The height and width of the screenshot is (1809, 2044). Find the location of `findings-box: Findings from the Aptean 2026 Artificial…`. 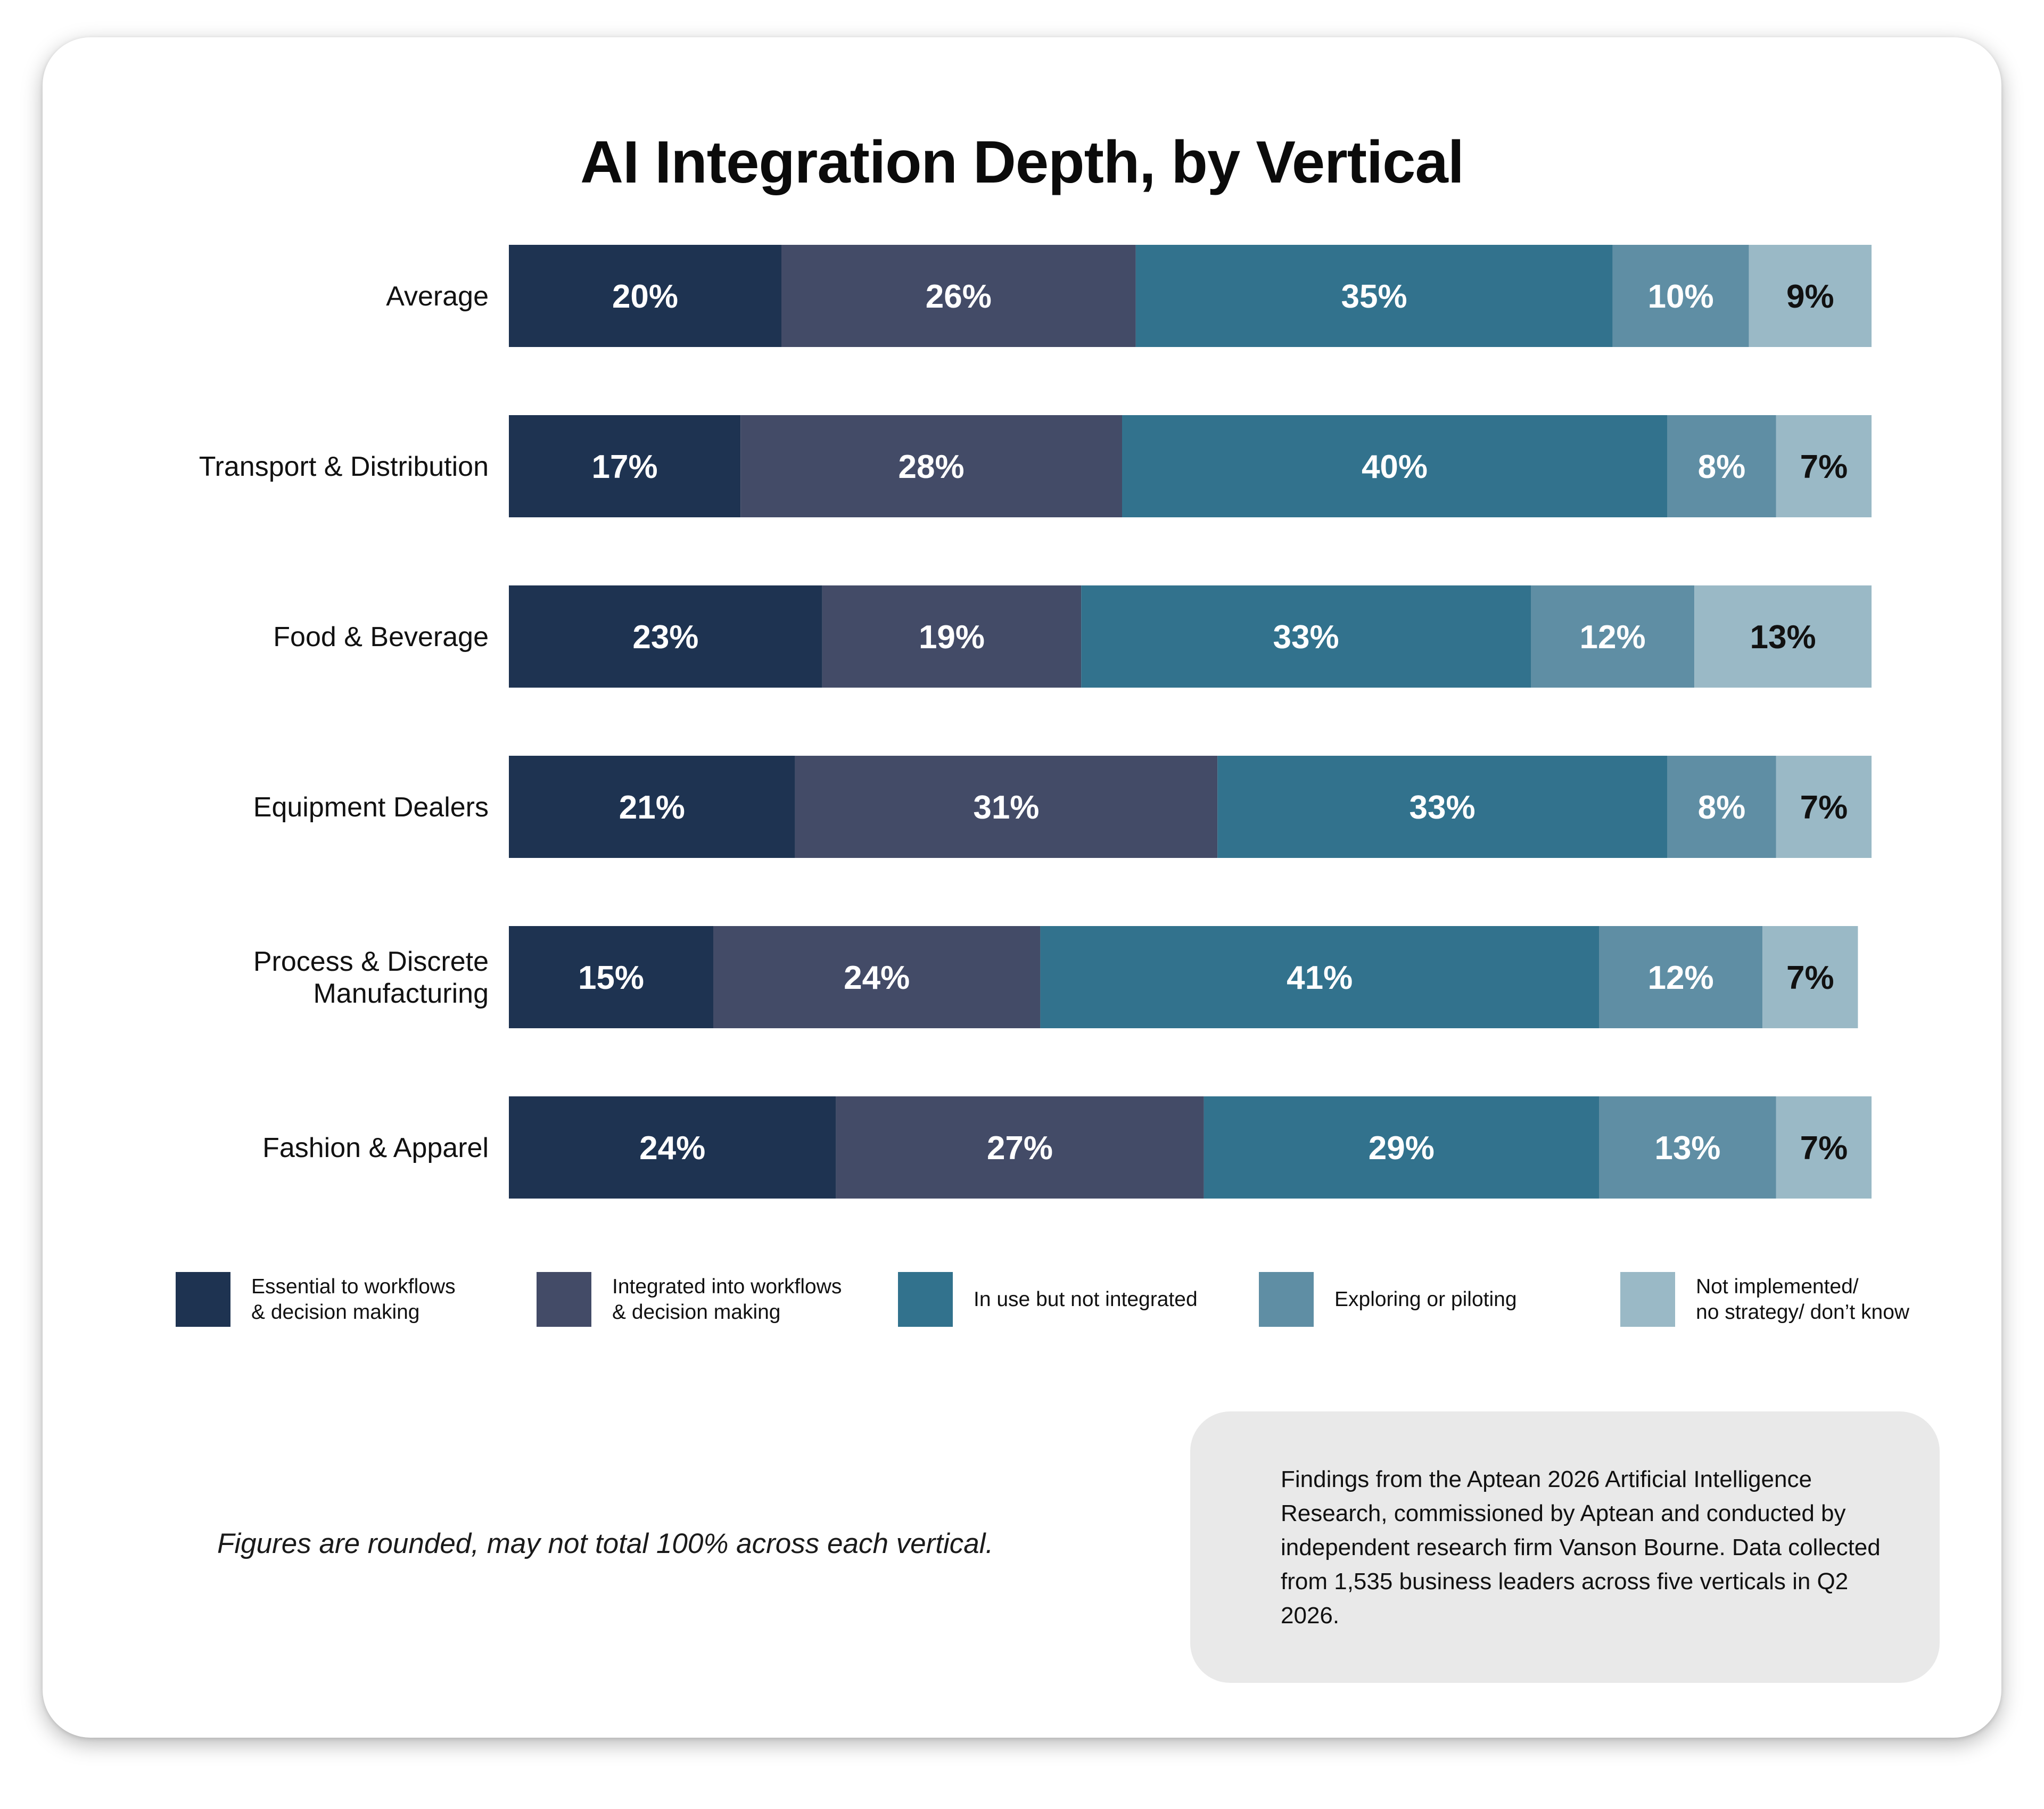

findings-box: Findings from the Aptean 2026 Artificial… is located at coordinates (1565, 1547).